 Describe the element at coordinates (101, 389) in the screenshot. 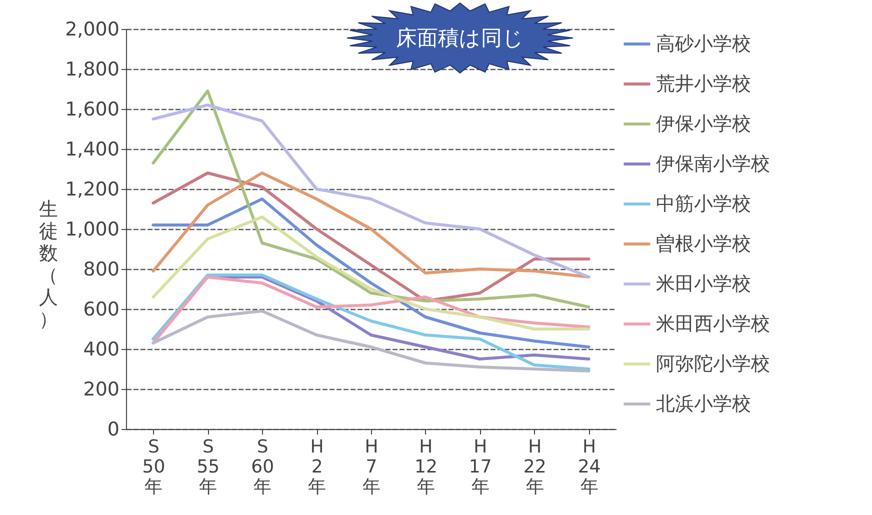

I see `y-tick-label: 200` at that location.